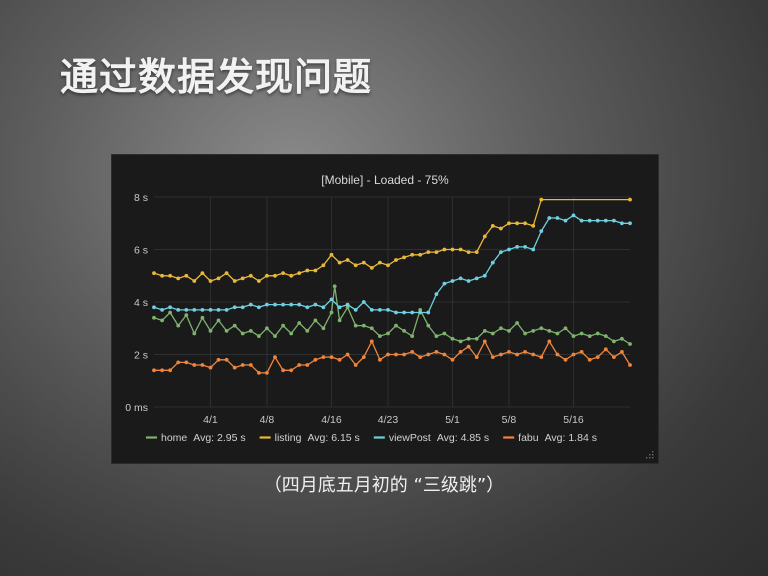 The height and width of the screenshot is (576, 768). Describe the element at coordinates (392, 357) in the screenshot. I see `series-line-fabu` at that location.